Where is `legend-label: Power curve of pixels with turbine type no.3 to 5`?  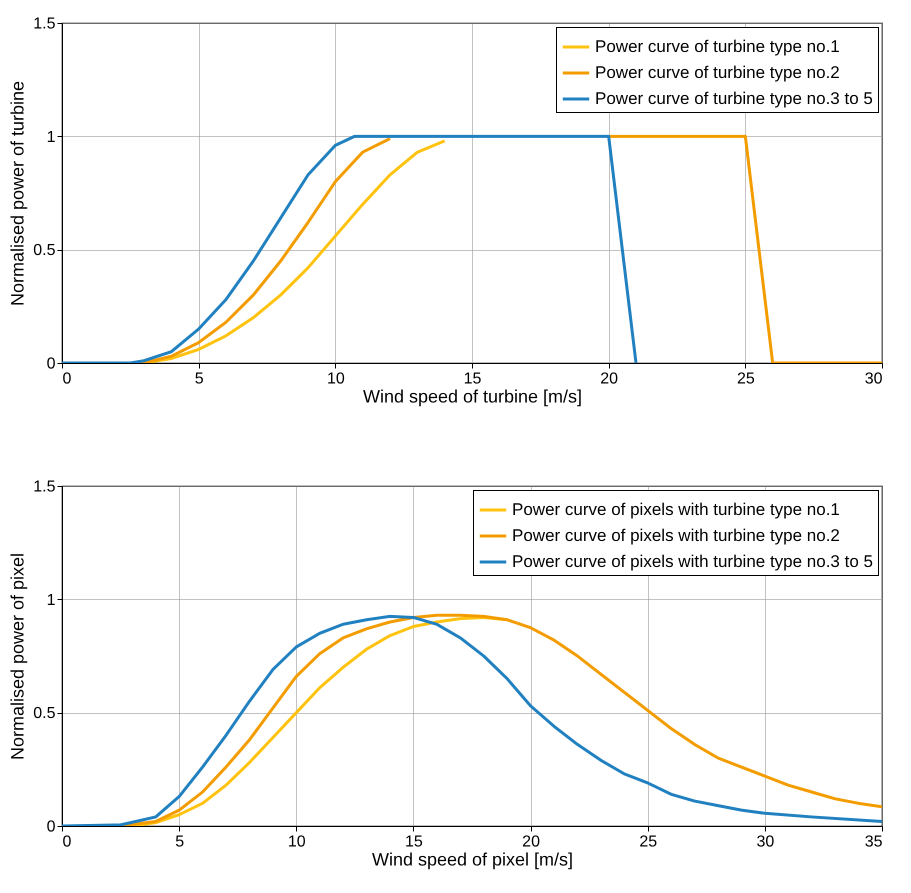
legend-label: Power curve of pixels with turbine type no.3 to 5 is located at coordinates (692, 561).